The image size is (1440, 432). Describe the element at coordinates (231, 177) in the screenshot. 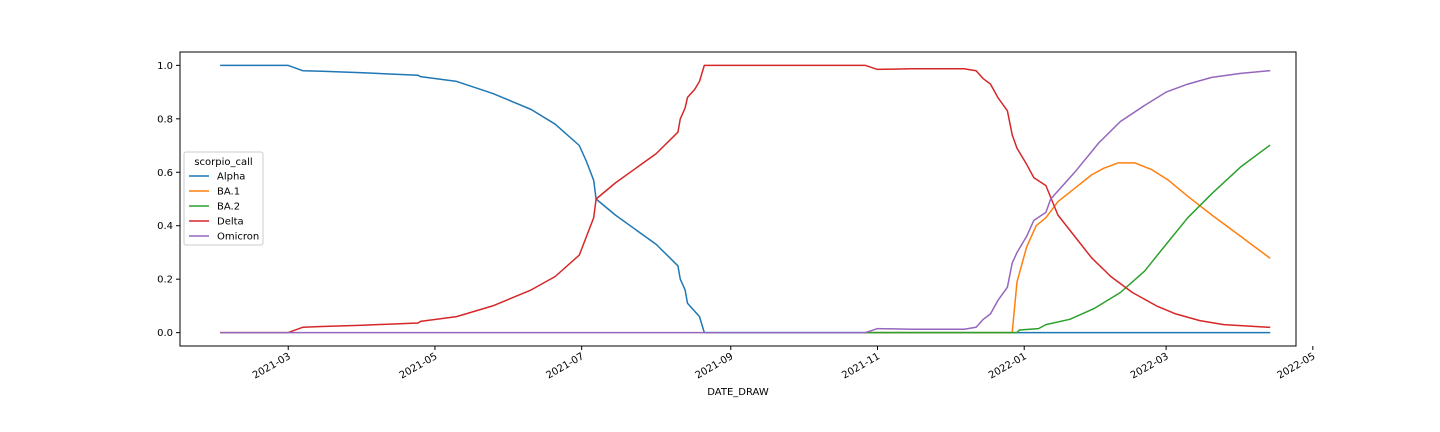

I see `legend-label-alpha: Alpha` at that location.